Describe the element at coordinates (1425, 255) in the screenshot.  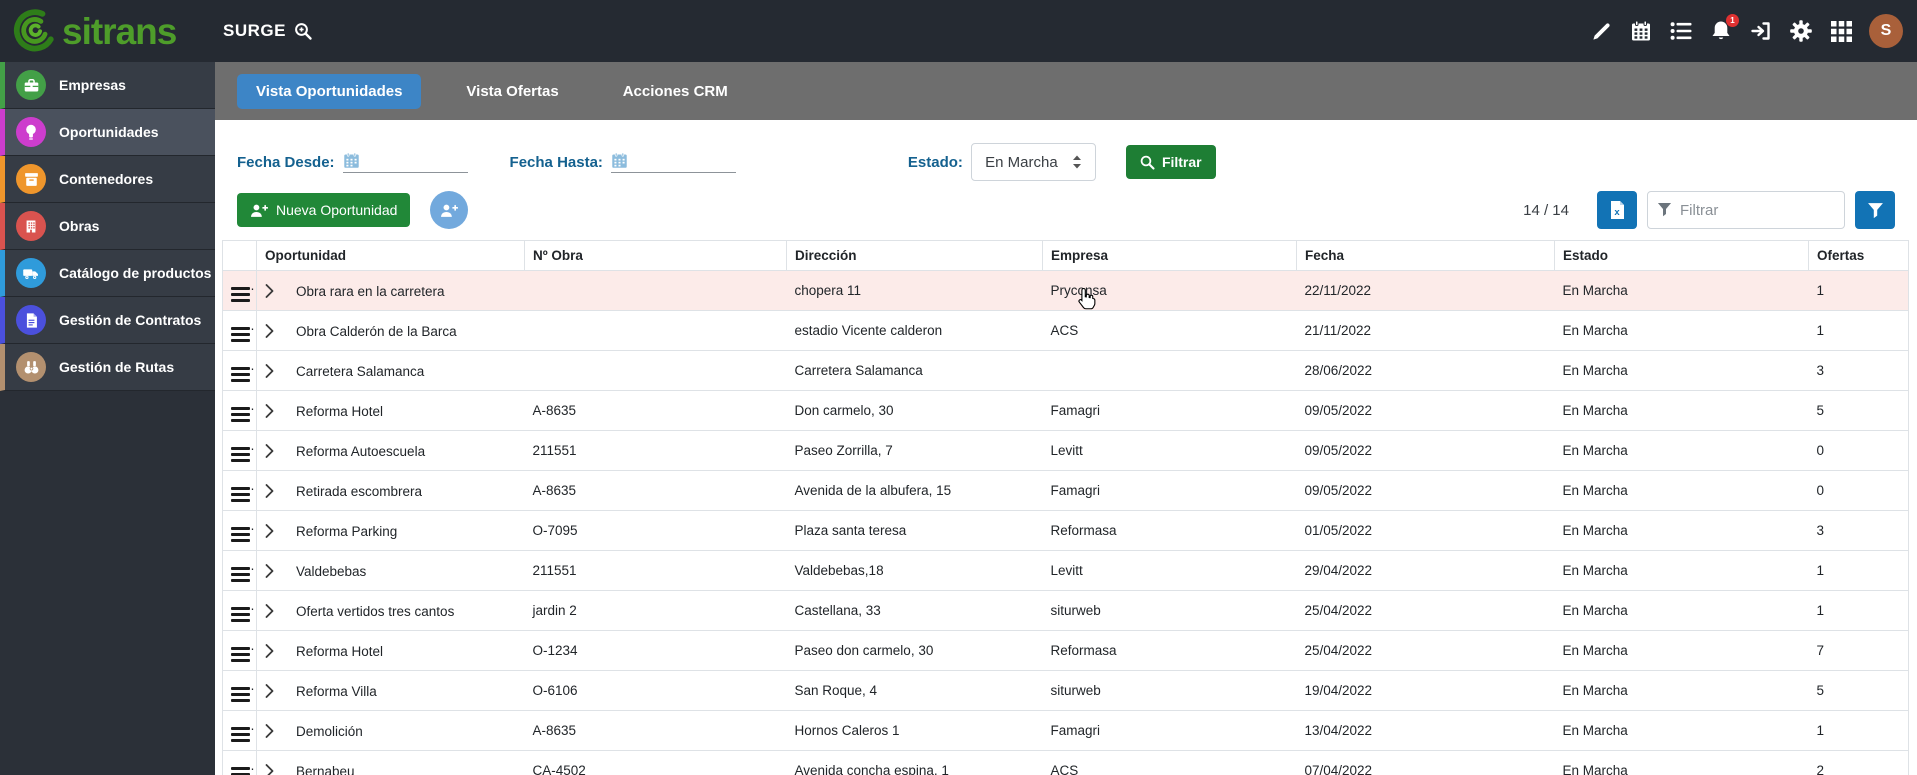
I see `column-header-fecha: Fecha` at that location.